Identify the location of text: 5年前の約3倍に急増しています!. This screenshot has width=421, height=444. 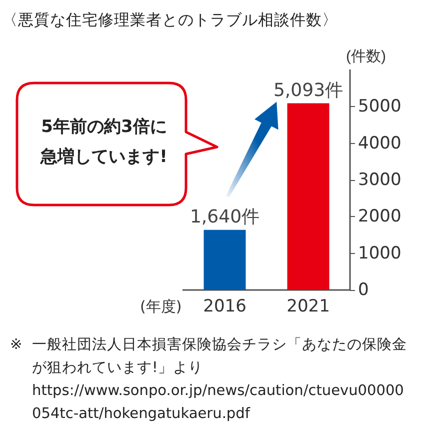
(103, 142).